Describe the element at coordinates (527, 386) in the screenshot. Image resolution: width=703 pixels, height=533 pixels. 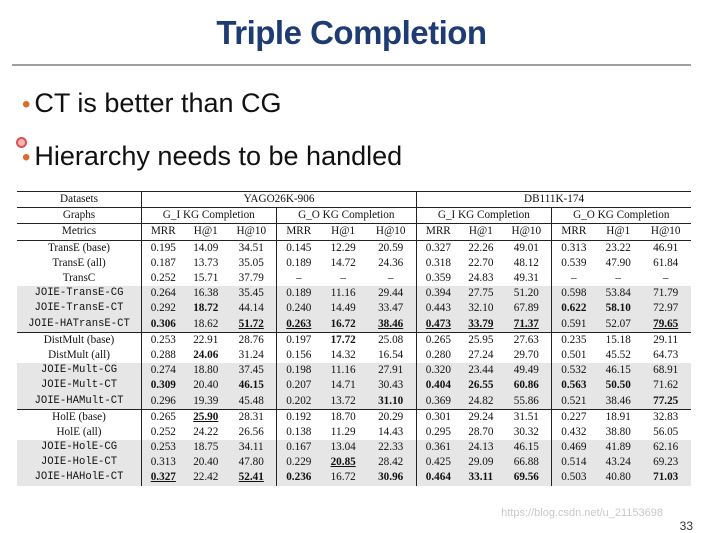
I see `table-cell: 60.86` at that location.